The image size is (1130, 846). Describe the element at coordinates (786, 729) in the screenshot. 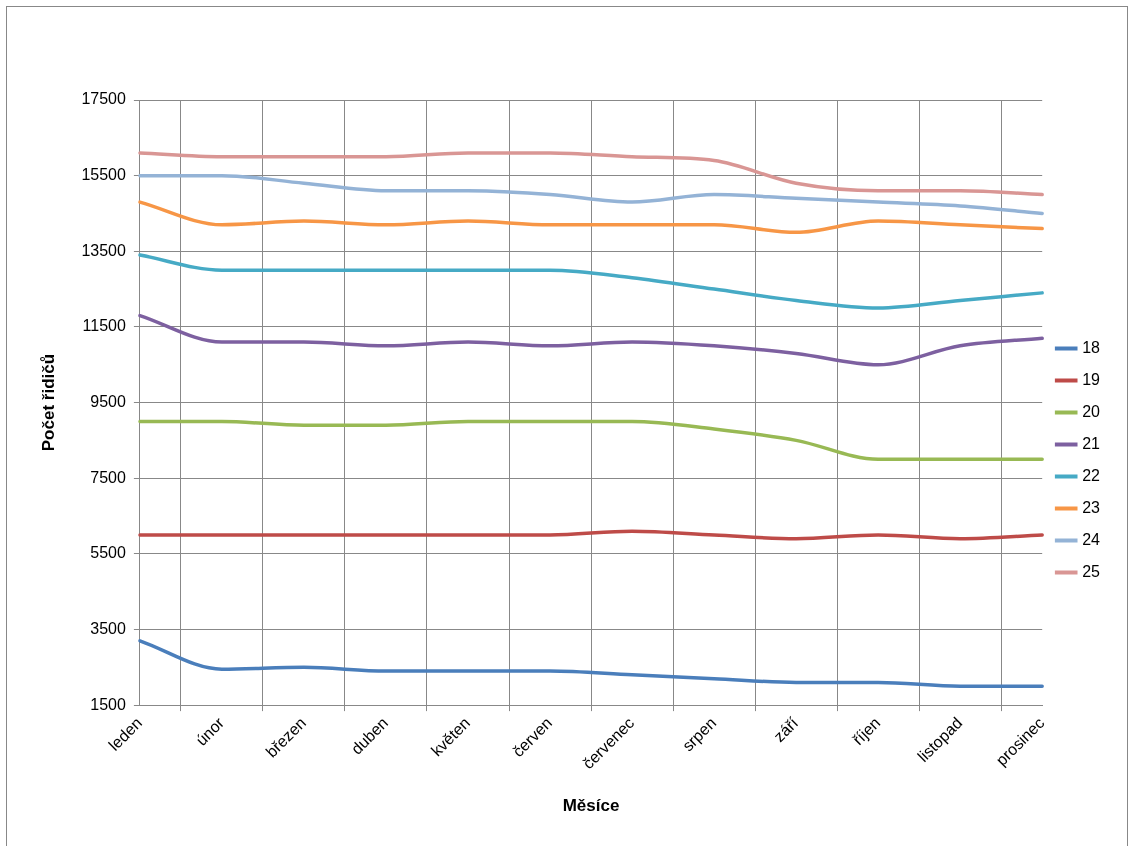

I see `x-tick-label: září` at that location.